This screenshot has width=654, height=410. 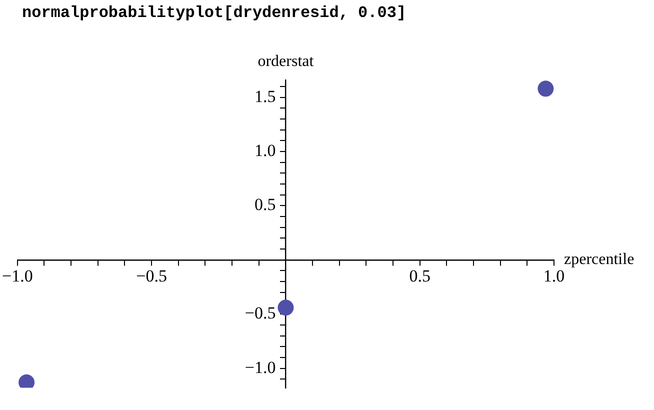 I want to click on y-tick-label: 1.0, so click(x=265, y=150).